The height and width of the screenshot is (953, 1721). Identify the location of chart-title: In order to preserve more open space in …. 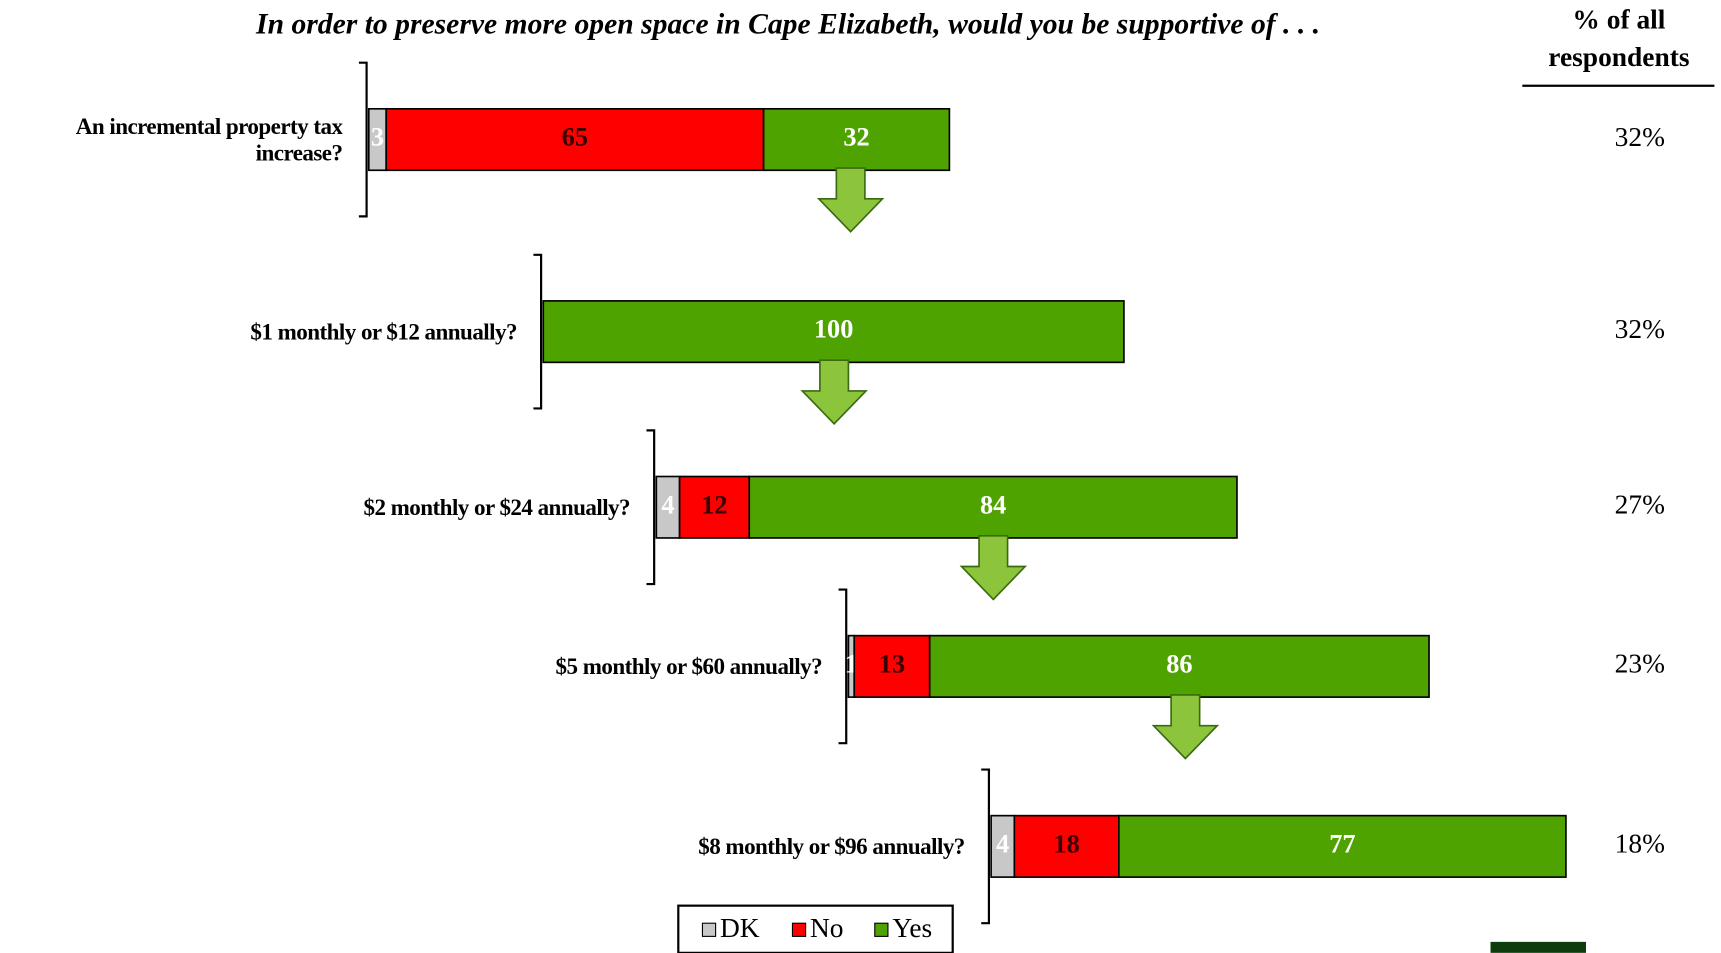
(787, 24).